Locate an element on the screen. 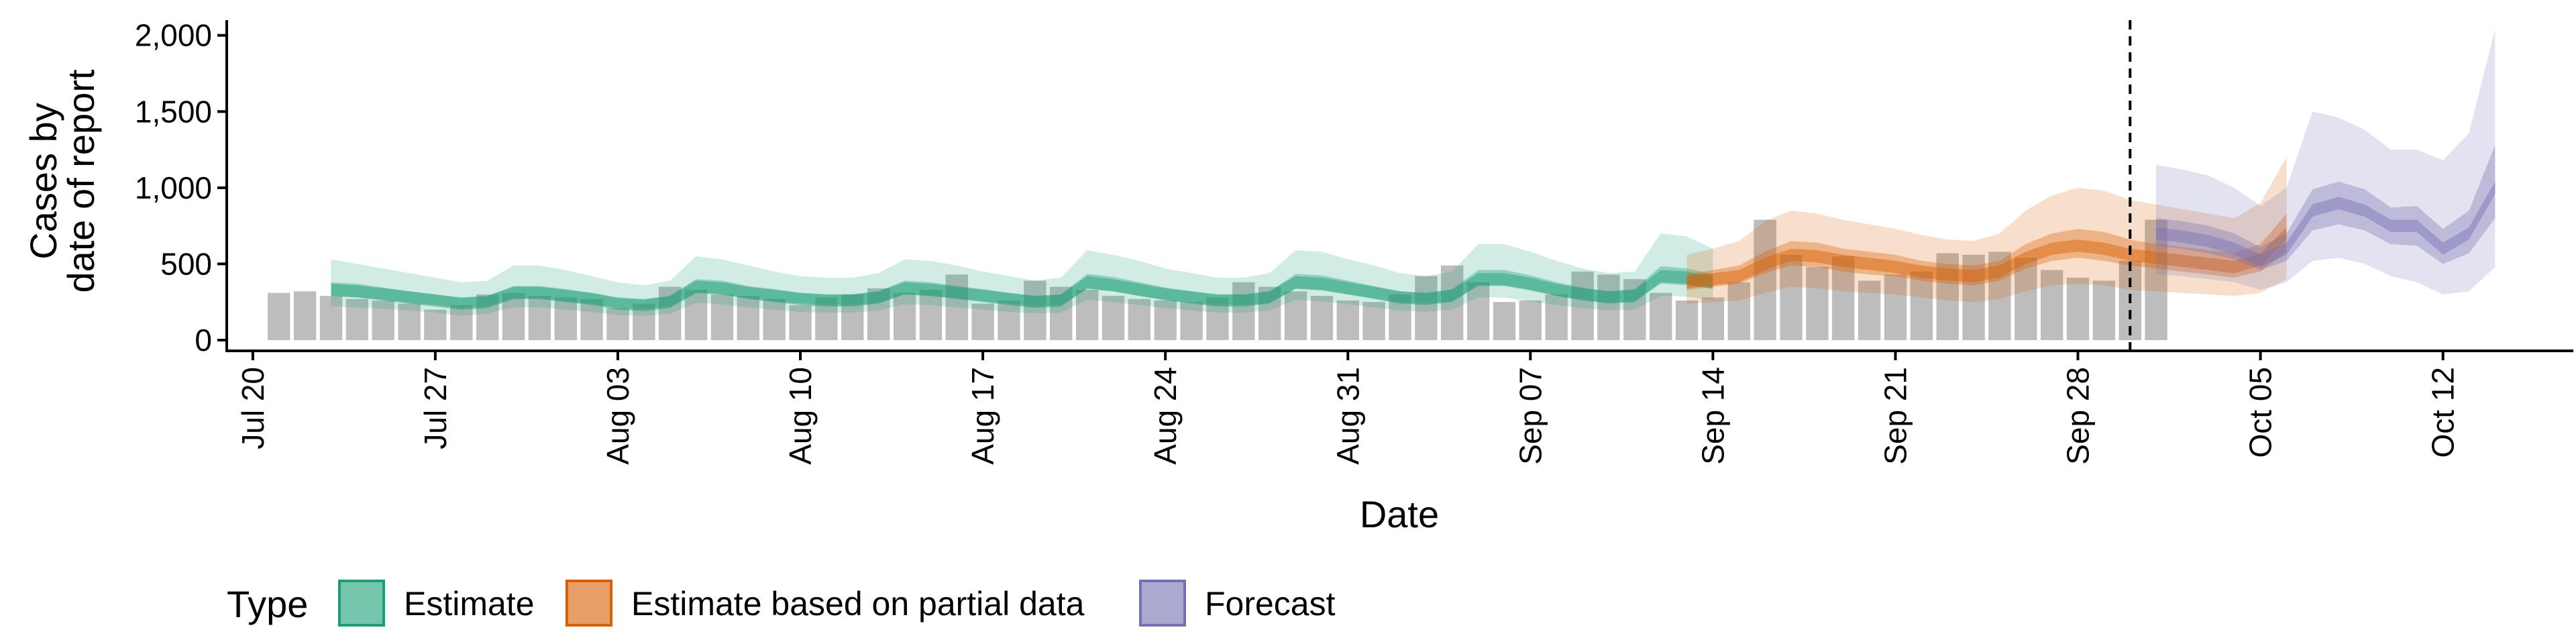 The width and height of the screenshot is (2576, 644). x-tick-label: Aug 10 is located at coordinates (800, 416).